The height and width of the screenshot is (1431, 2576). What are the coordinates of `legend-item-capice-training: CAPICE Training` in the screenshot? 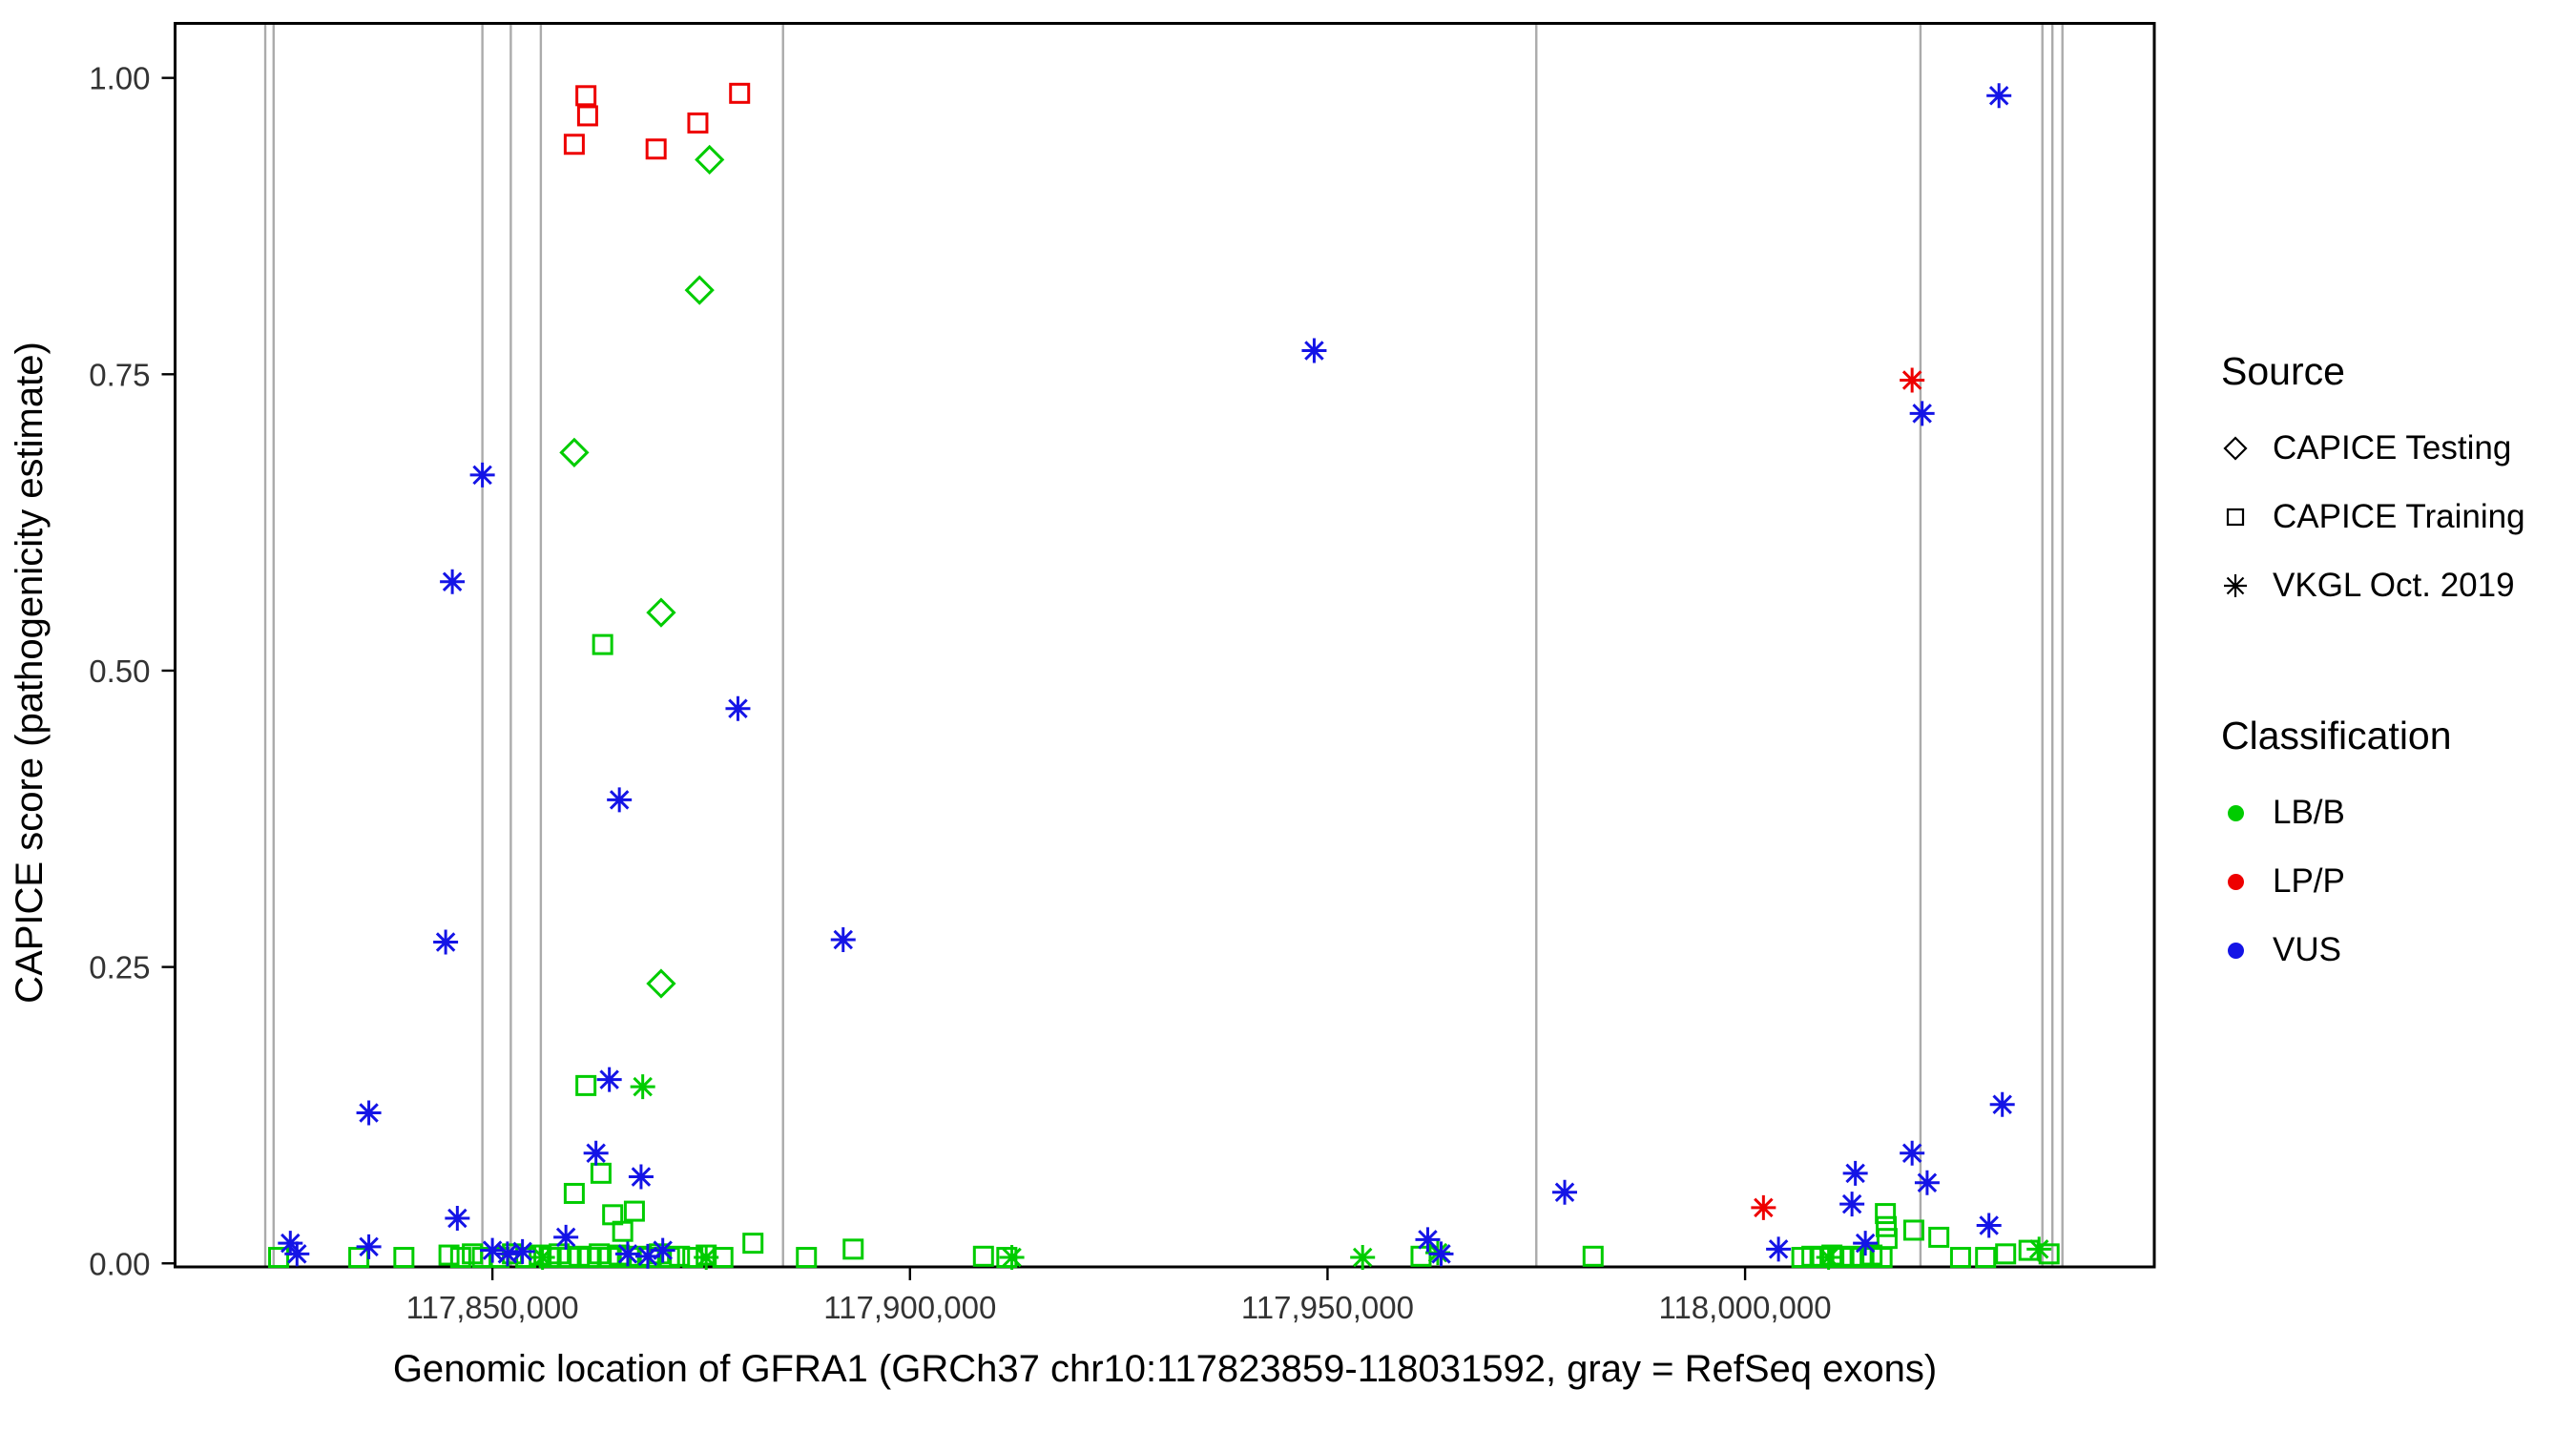 It's located at (2373, 517).